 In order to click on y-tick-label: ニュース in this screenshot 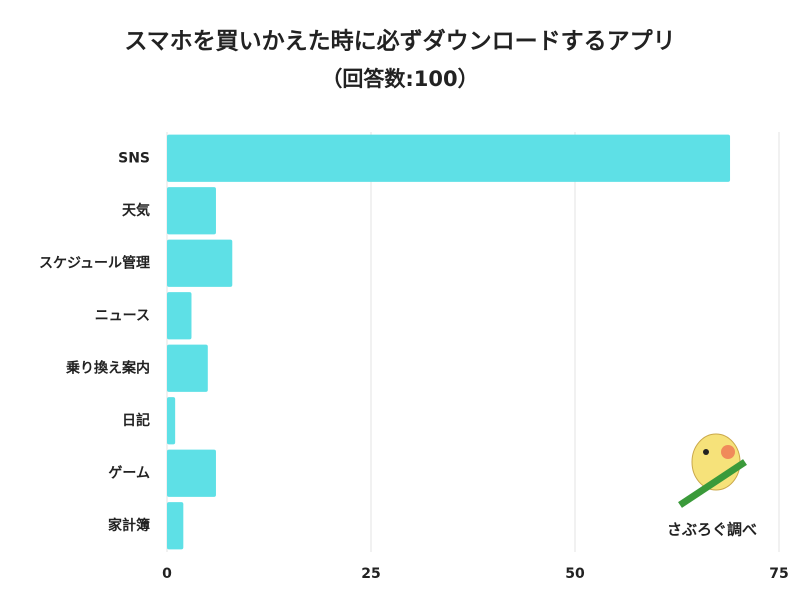, I will do `click(122, 316)`.